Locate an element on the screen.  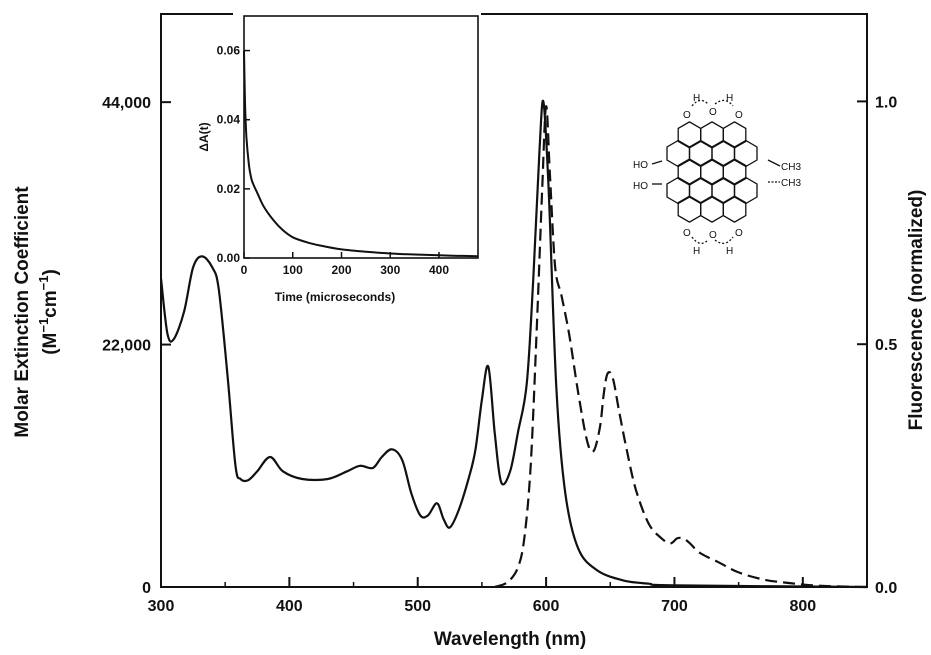
inset-decay-line is located at coordinates (361, 154).